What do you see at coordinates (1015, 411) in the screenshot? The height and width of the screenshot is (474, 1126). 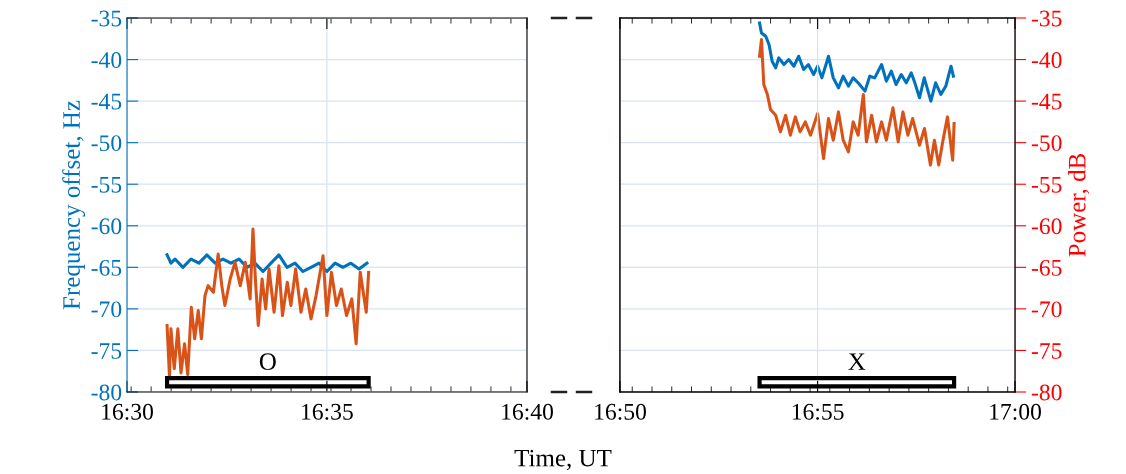 I see `x-tick-label: 17:00` at bounding box center [1015, 411].